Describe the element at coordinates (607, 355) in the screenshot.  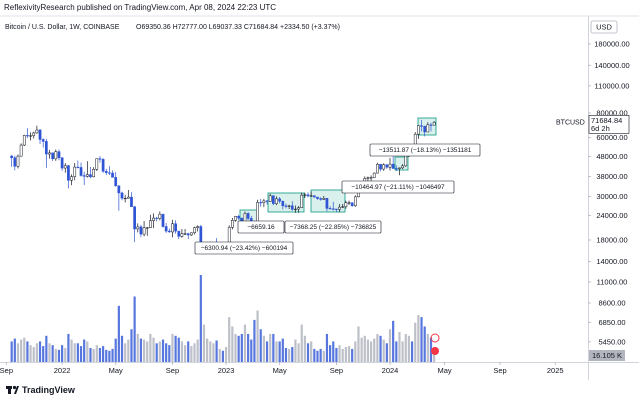
I see `volume-tag-label: 16.105 K` at that location.